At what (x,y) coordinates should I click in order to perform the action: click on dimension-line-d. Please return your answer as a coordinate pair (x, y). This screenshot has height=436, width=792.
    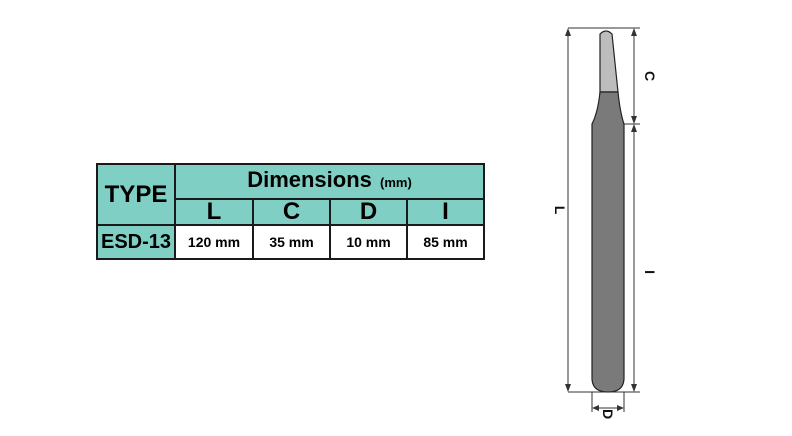
    Looking at the image, I should click on (608, 408).